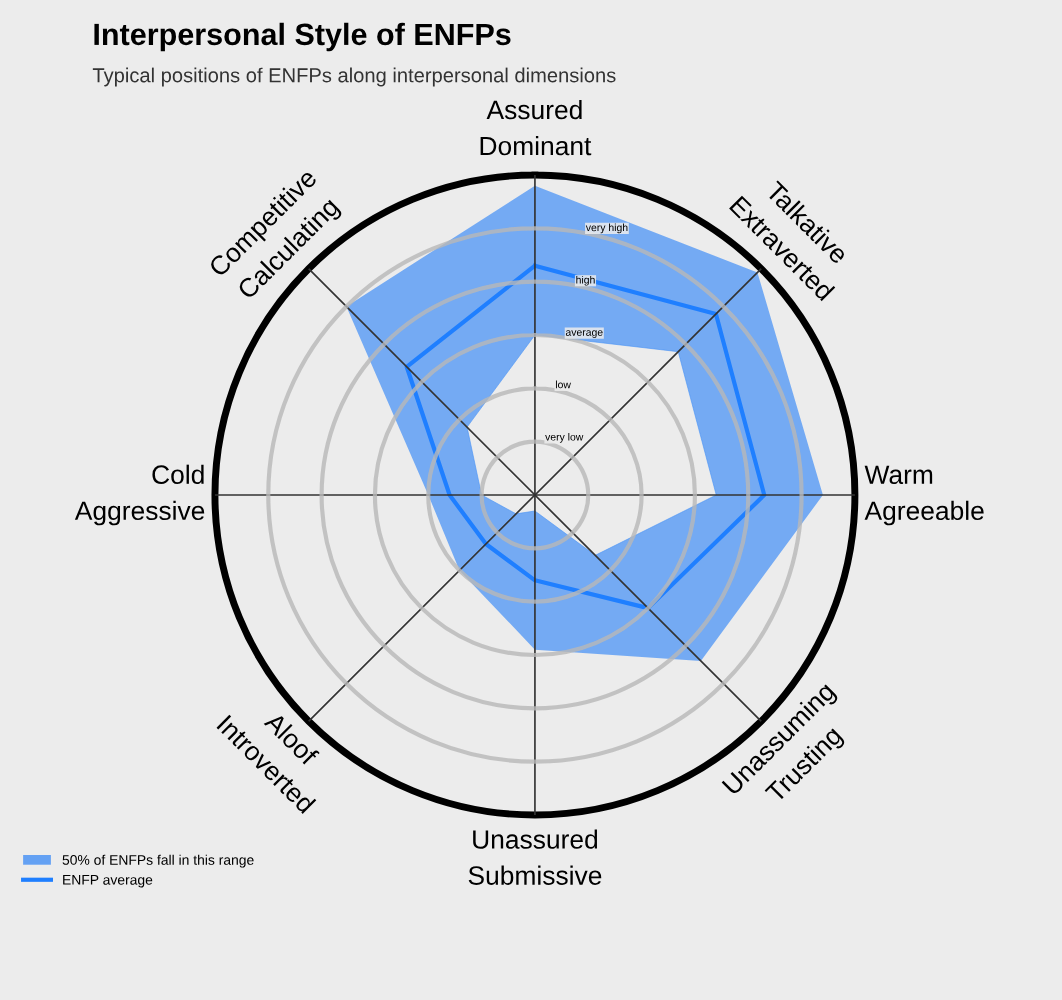 The image size is (1062, 1000). Describe the element at coordinates (536, 127) in the screenshot. I see `spoke-label: Assured Dominant` at that location.